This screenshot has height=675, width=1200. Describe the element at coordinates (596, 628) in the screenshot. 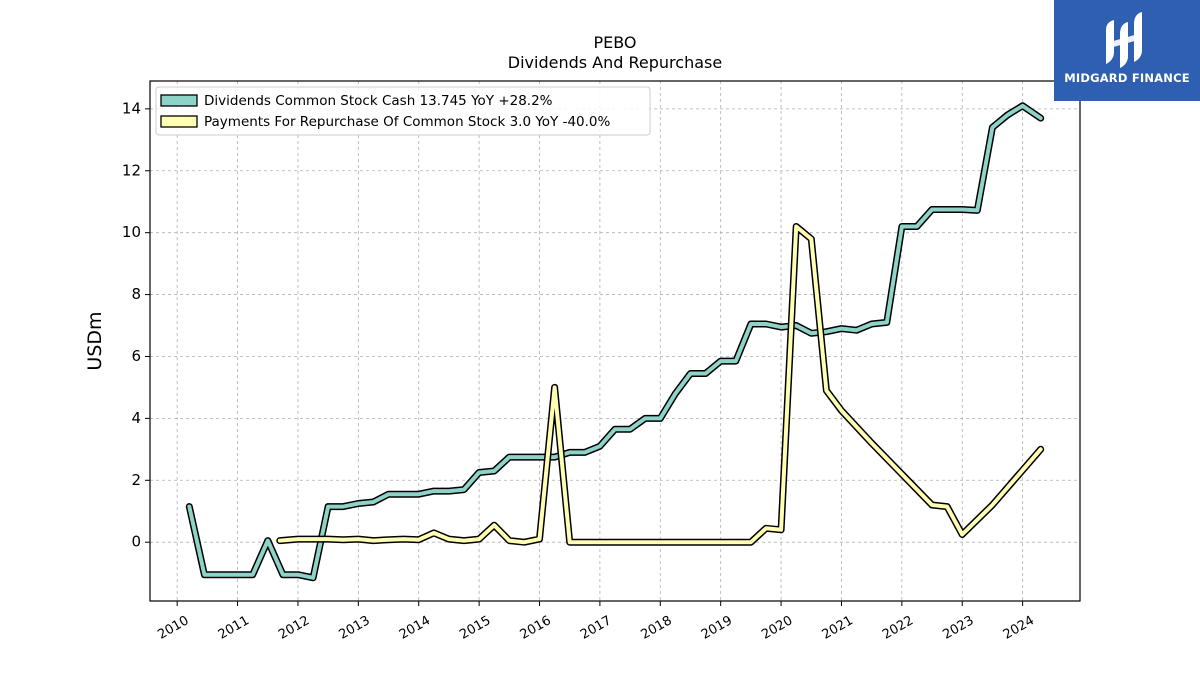

I see `x-tick-label: 2017` at that location.